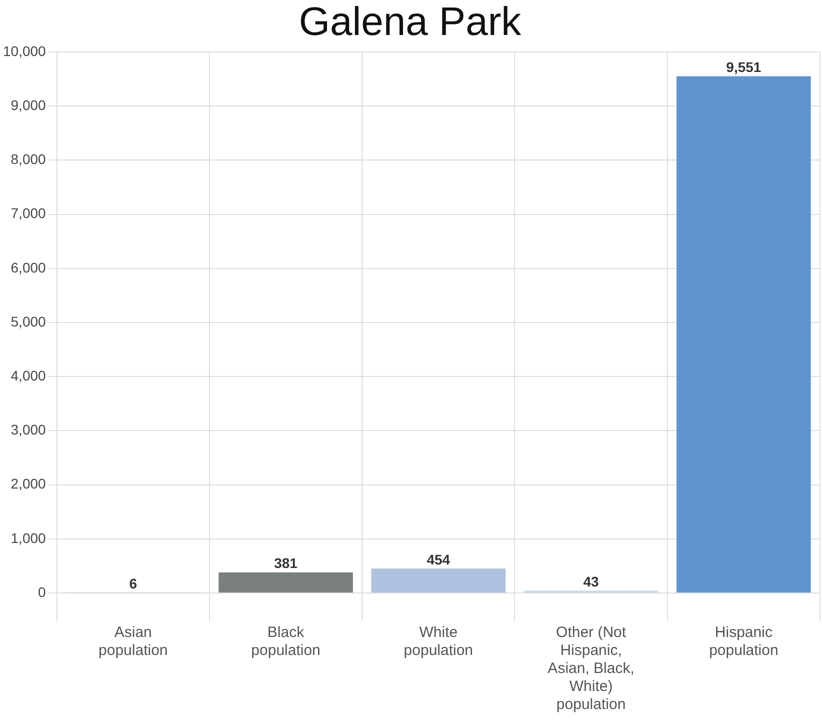 This screenshot has height=721, width=822. I want to click on data-label: 9,551, so click(744, 67).